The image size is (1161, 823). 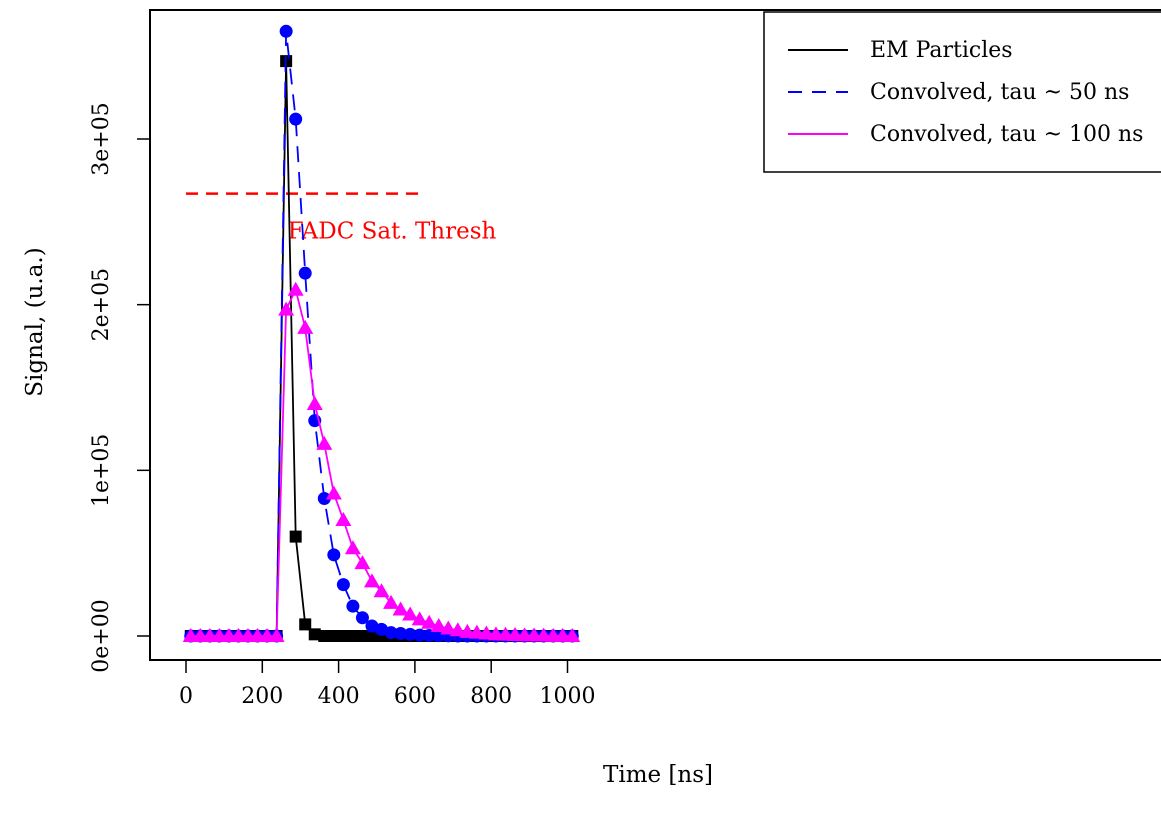 What do you see at coordinates (941, 50) in the screenshot?
I see `legend-label: EM Particles` at bounding box center [941, 50].